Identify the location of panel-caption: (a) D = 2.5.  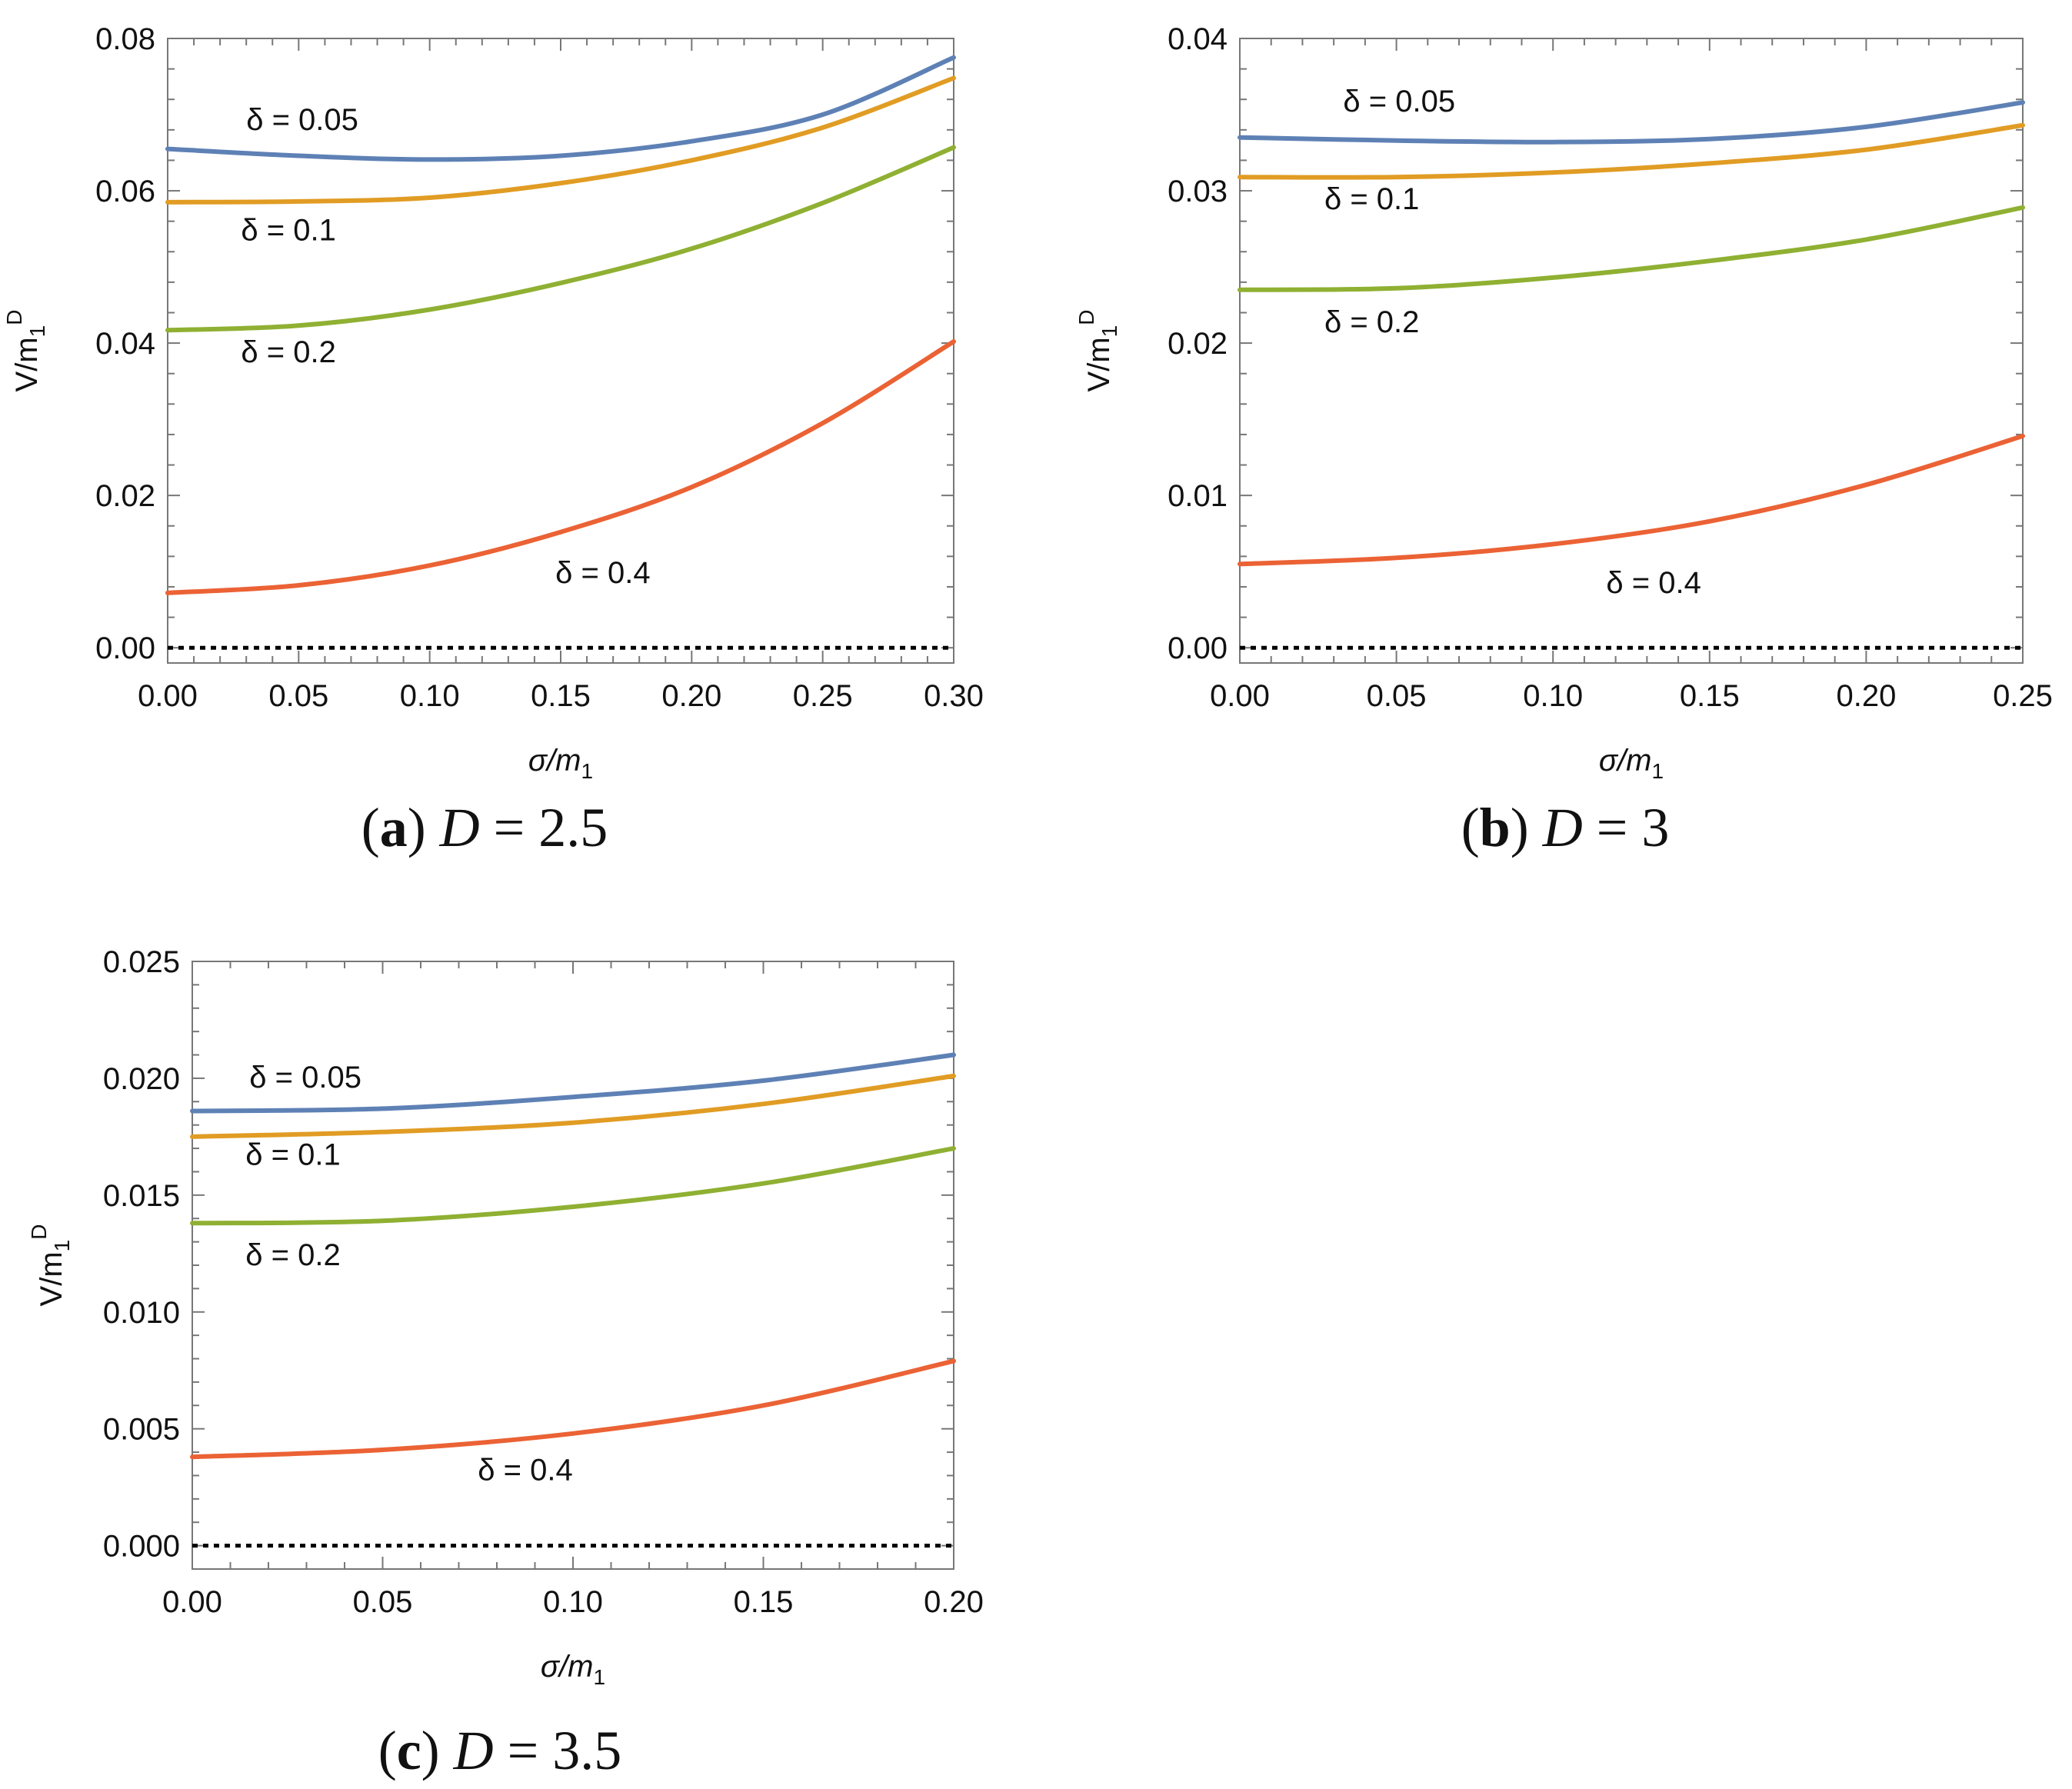
(484, 828).